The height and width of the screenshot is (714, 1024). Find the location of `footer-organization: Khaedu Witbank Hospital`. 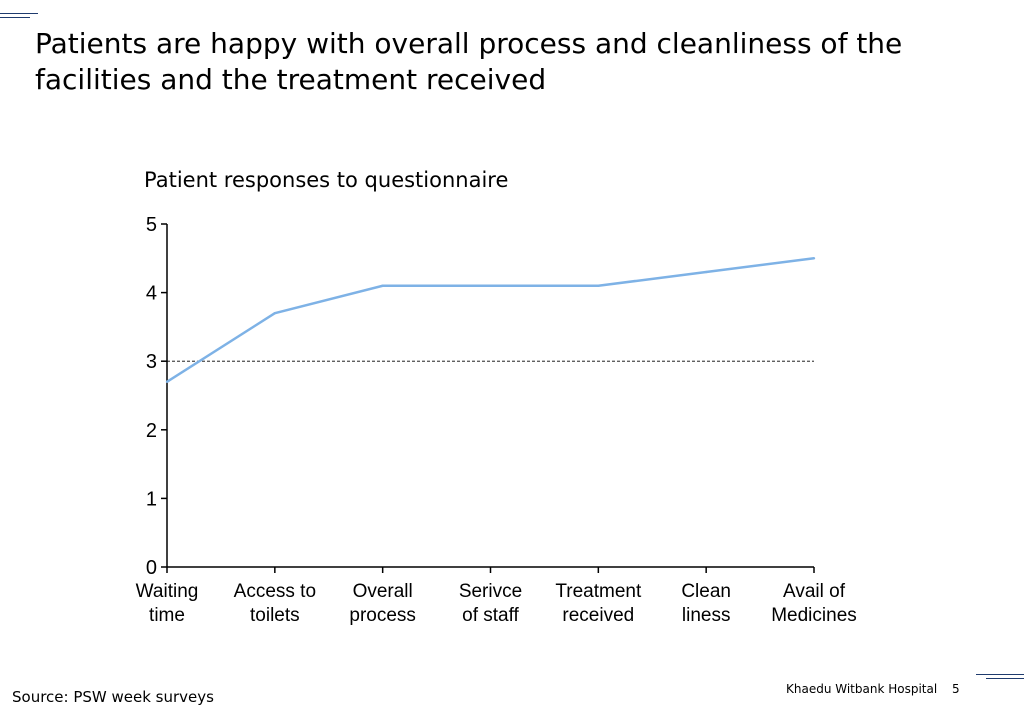

footer-organization: Khaedu Witbank Hospital is located at coordinates (862, 689).